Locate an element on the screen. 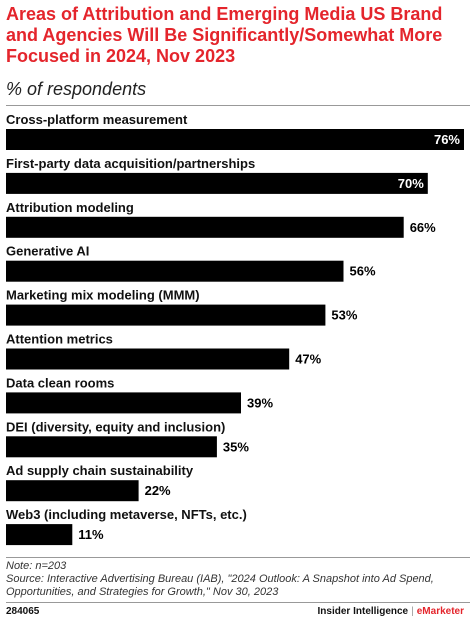 Image resolution: width=470 pixels, height=623 pixels. brand-emarketer: eMarketer is located at coordinates (440, 611).